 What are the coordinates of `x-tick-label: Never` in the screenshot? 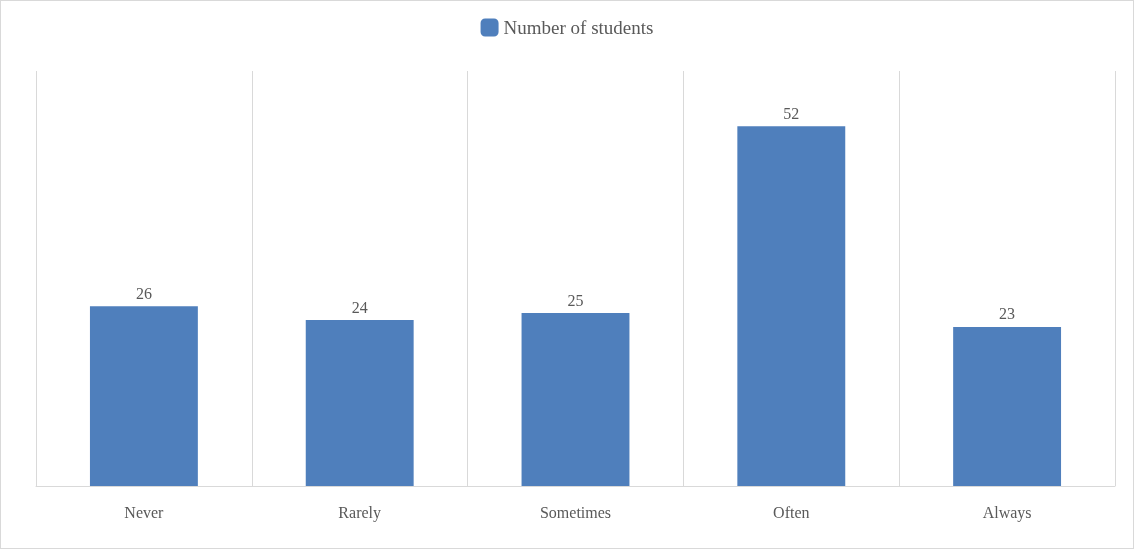 It's located at (144, 512).